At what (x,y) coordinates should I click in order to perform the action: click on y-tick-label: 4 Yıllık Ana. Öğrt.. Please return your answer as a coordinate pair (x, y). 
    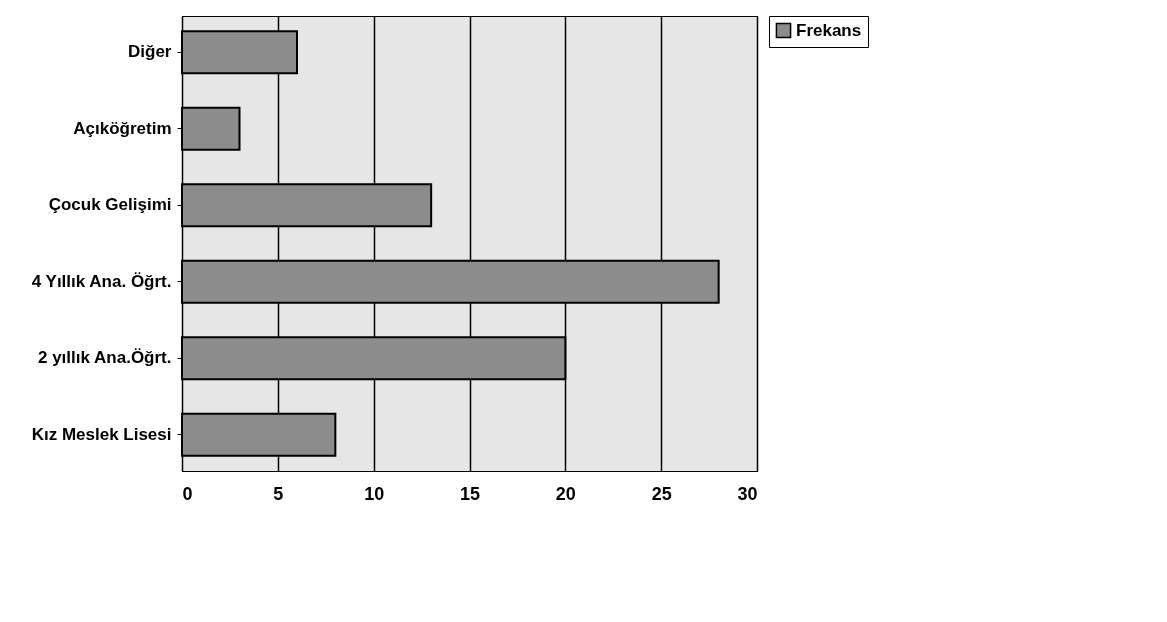
    Looking at the image, I should click on (101, 281).